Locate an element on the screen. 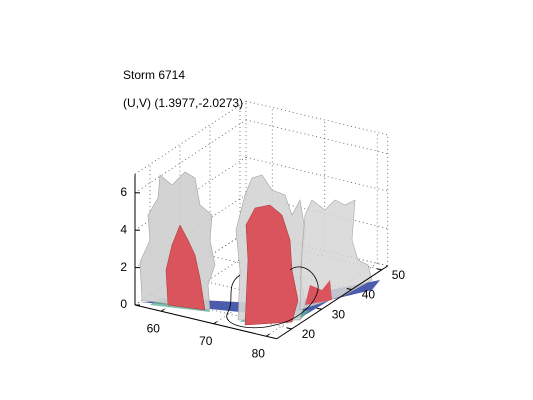  z-tick-label: 0 is located at coordinates (123, 304).